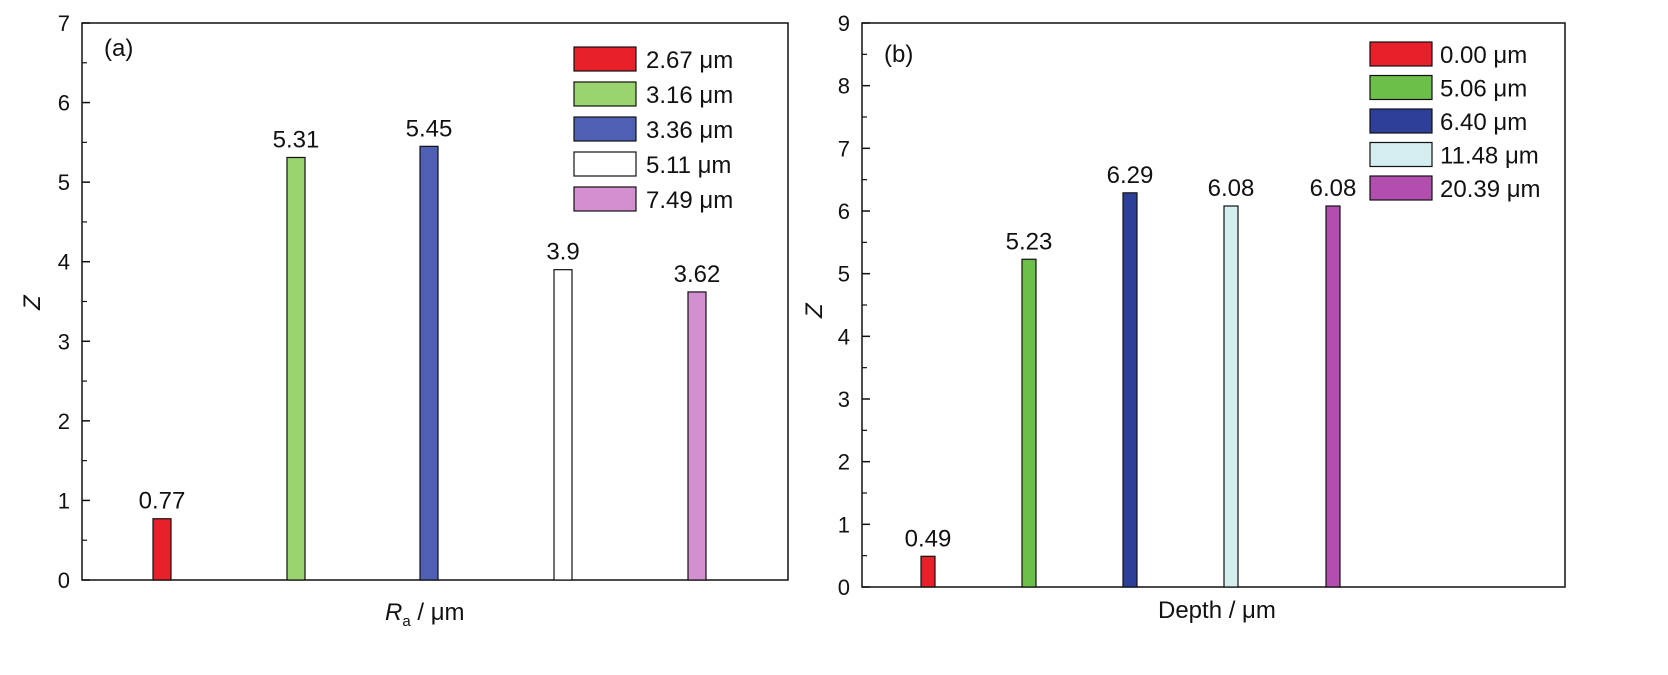 This screenshot has height=675, width=1668. I want to click on y-tick-label-b: 4, so click(844, 336).